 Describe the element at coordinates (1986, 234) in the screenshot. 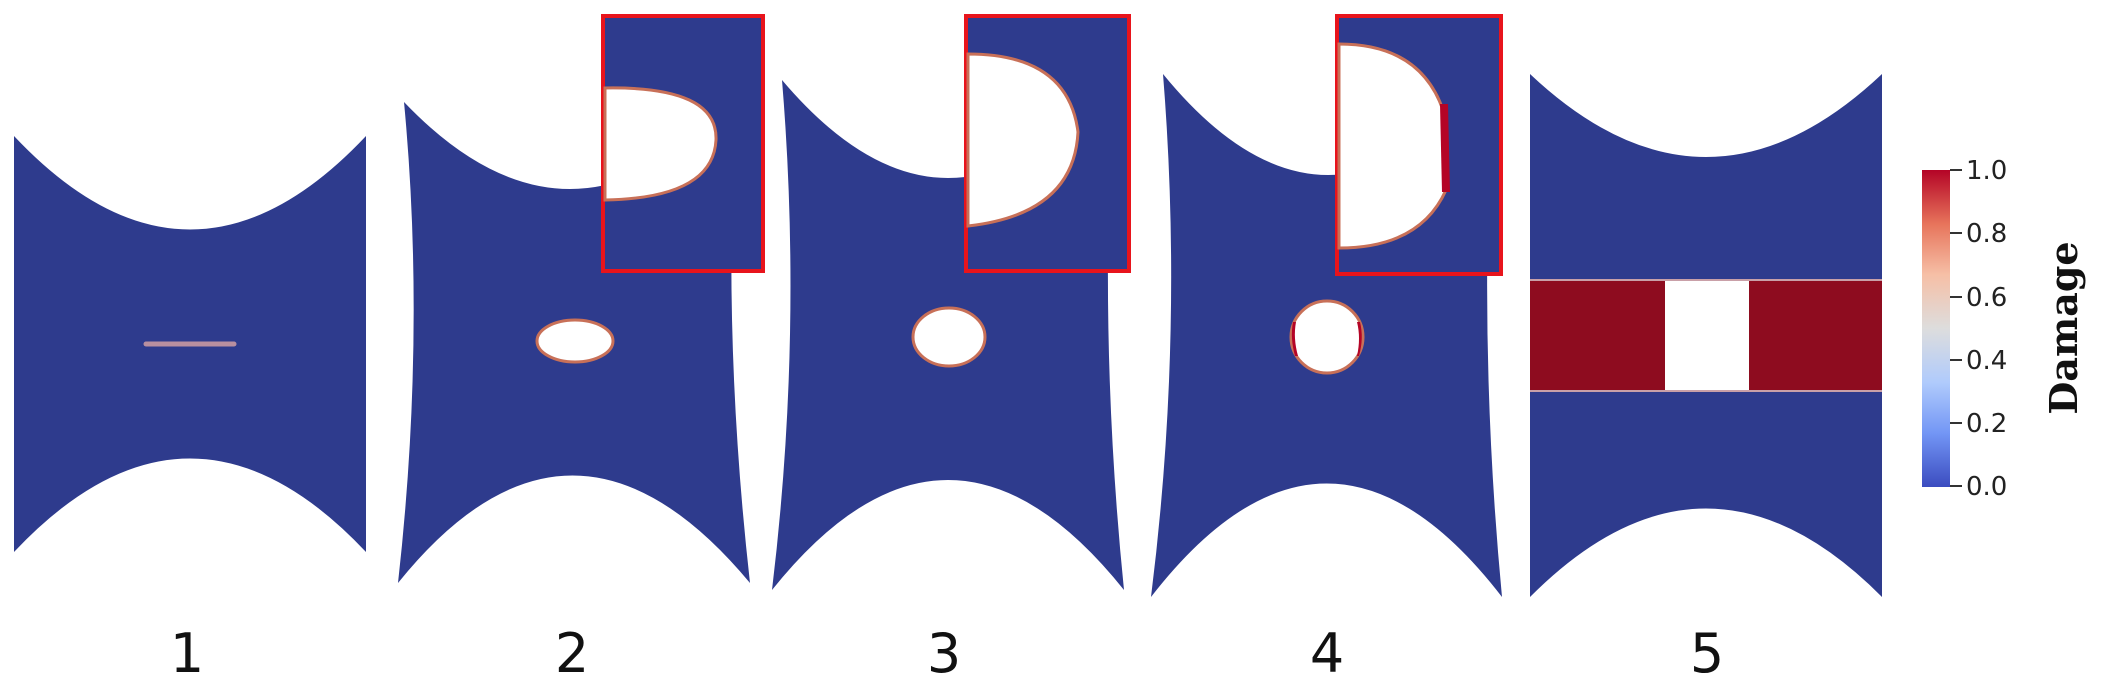

I see `colorbar-tick: 0.8` at that location.